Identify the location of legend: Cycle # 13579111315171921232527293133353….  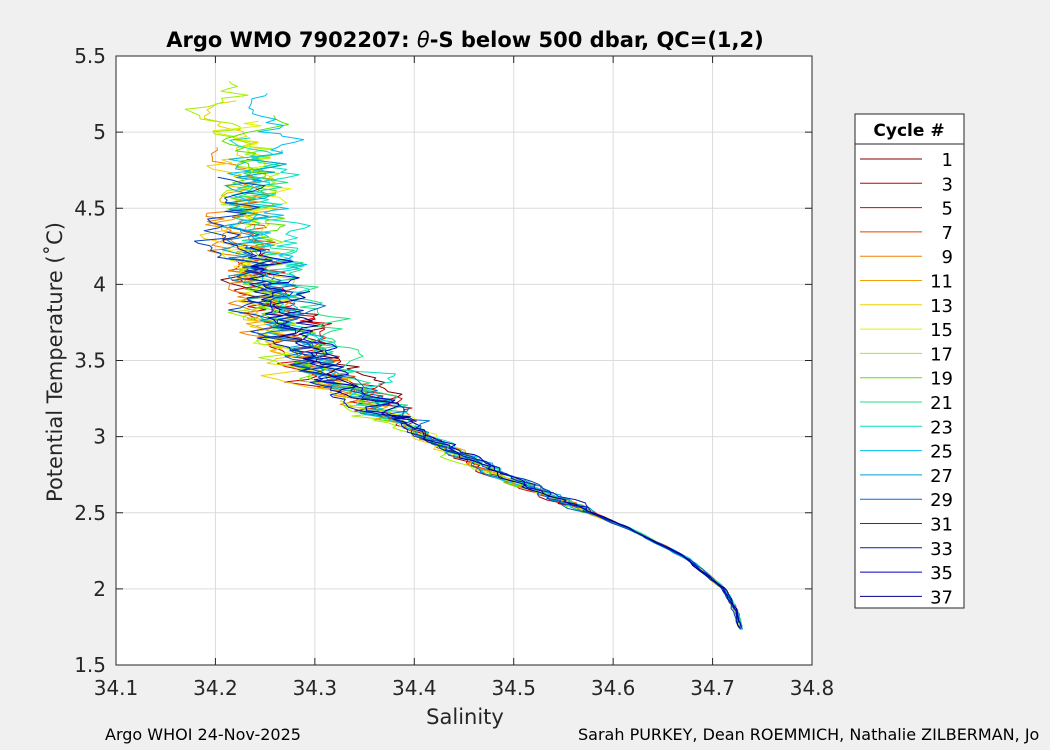
(909, 361).